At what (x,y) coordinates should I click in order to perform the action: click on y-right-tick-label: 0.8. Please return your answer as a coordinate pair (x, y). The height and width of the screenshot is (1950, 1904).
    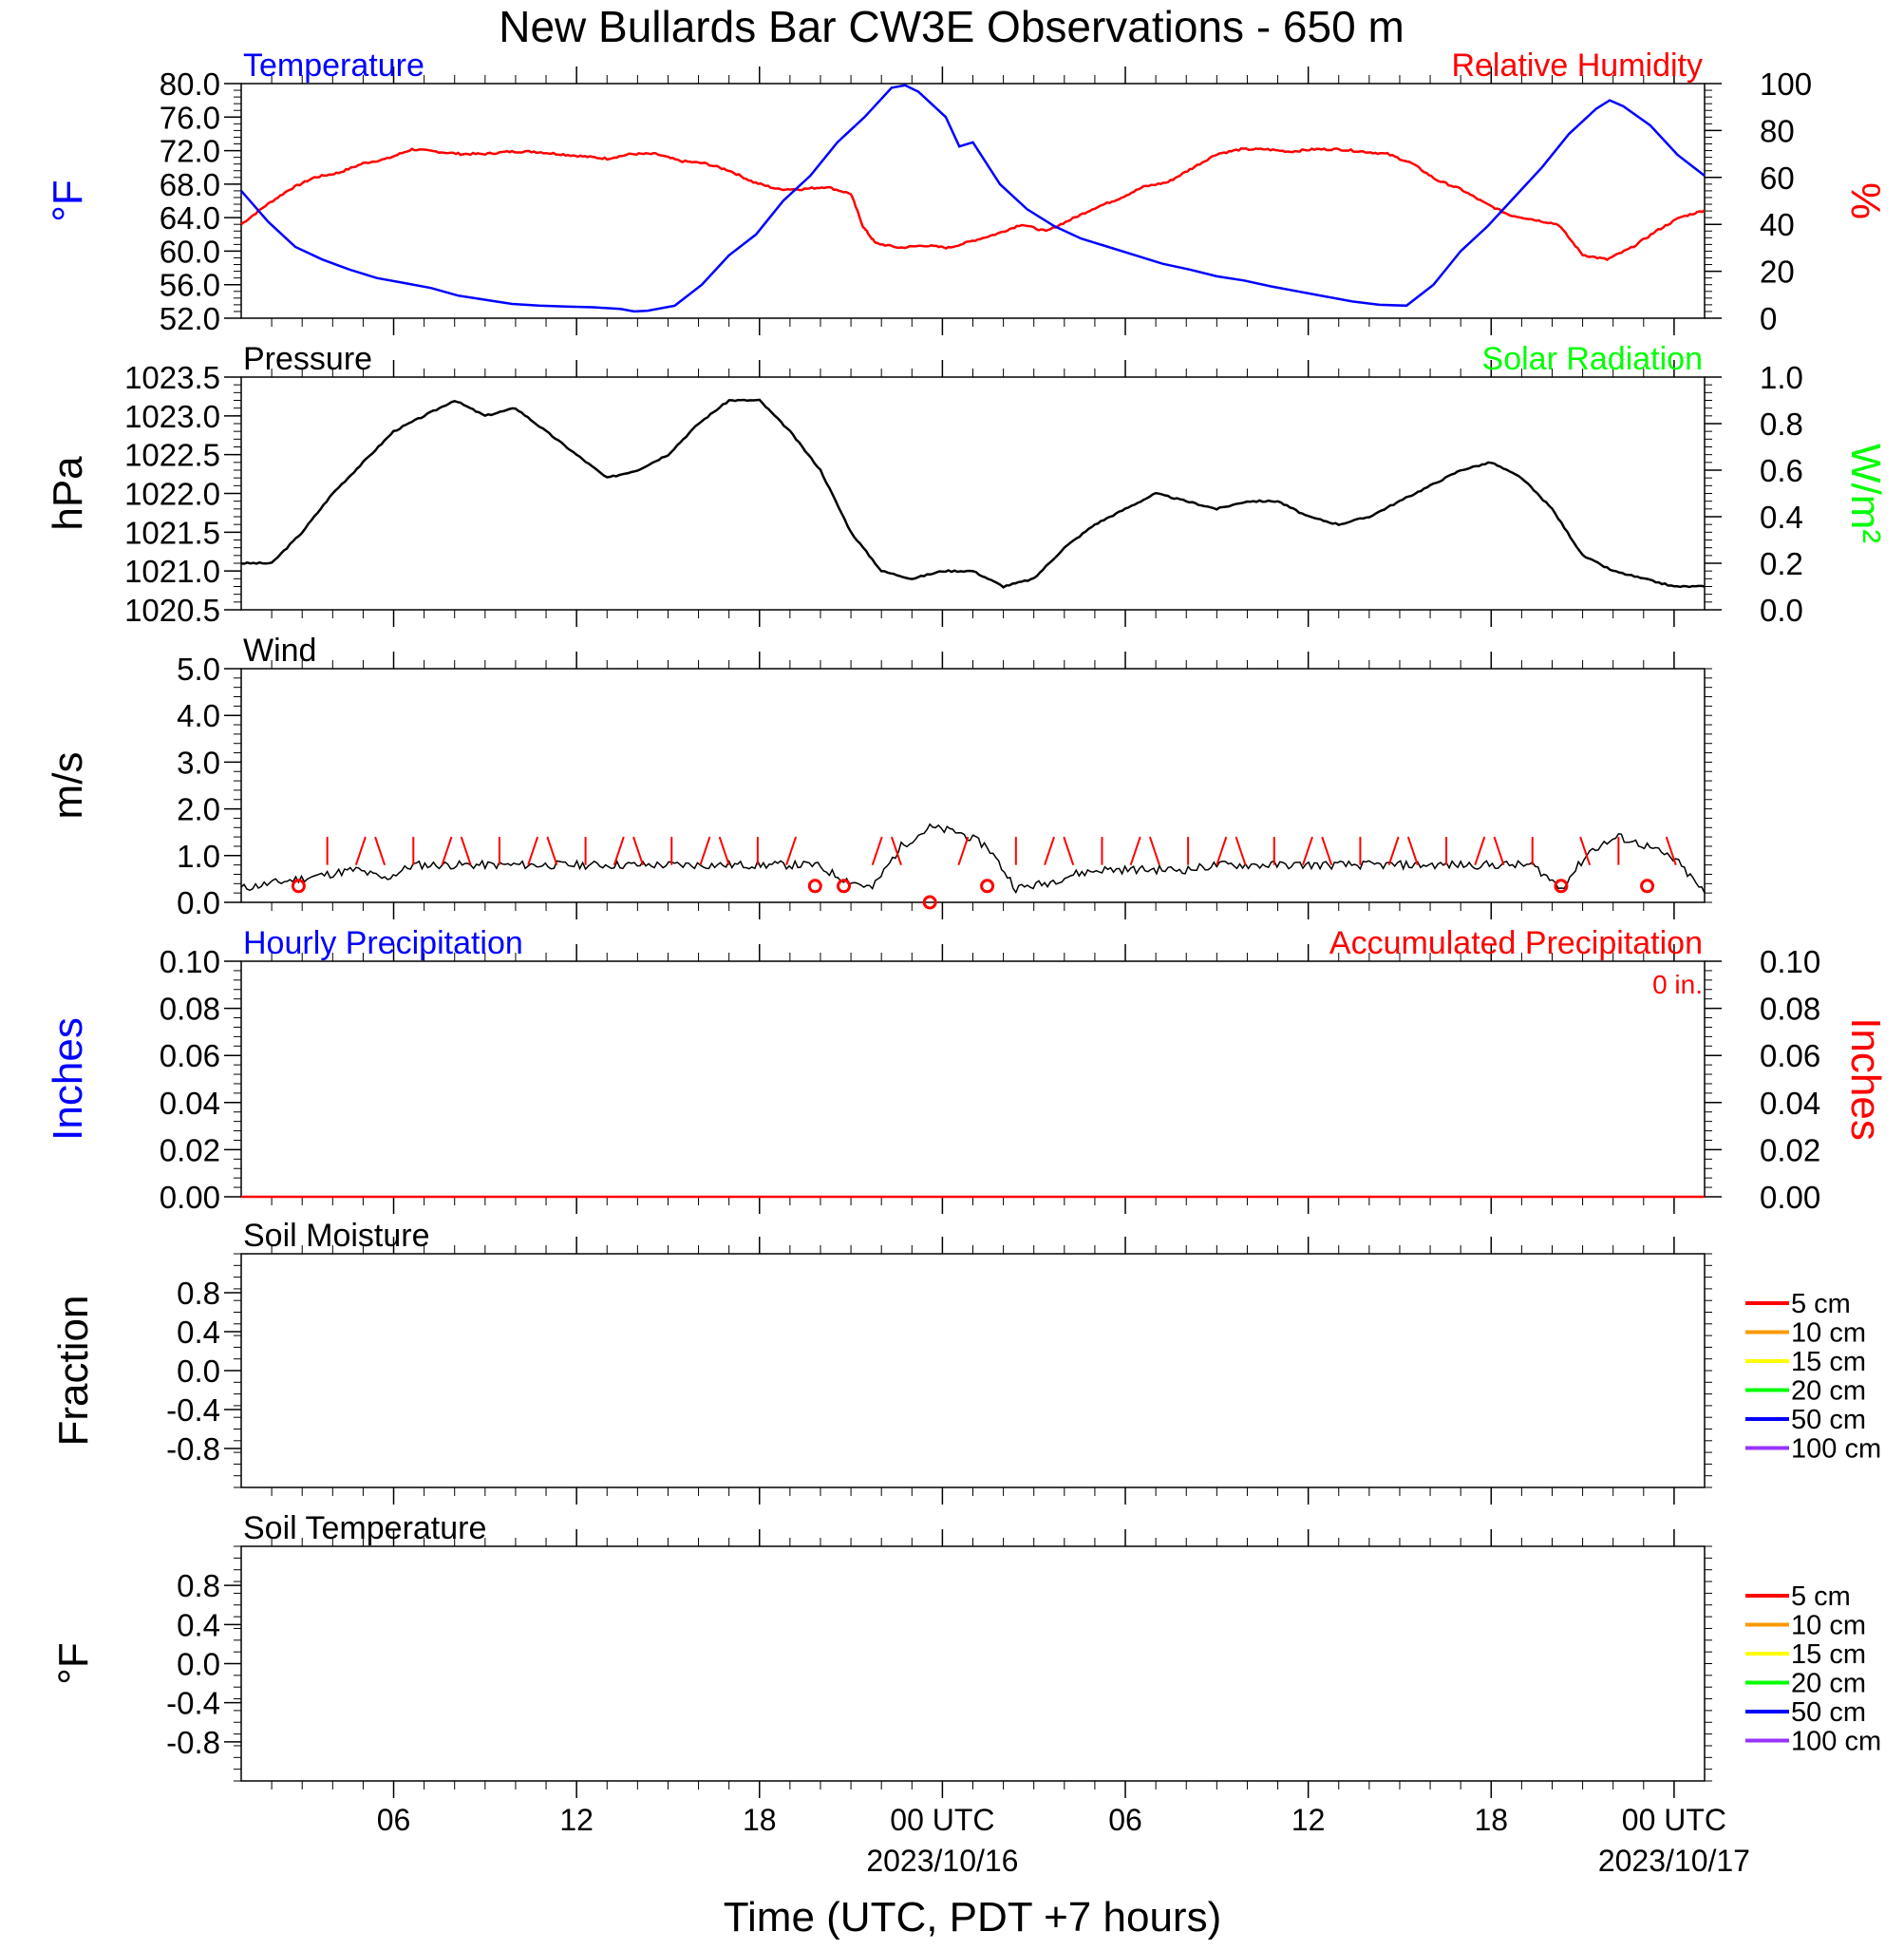
    Looking at the image, I should click on (1782, 424).